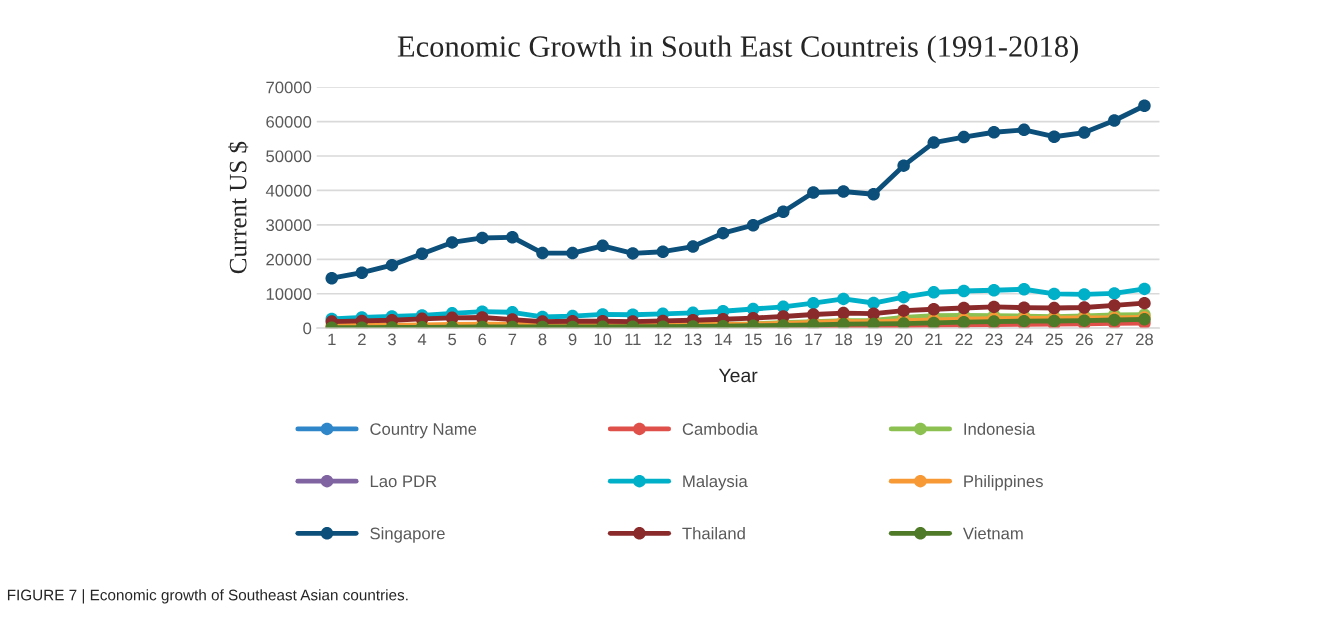  What do you see at coordinates (452, 339) in the screenshot?
I see `x-tick-label: 5` at bounding box center [452, 339].